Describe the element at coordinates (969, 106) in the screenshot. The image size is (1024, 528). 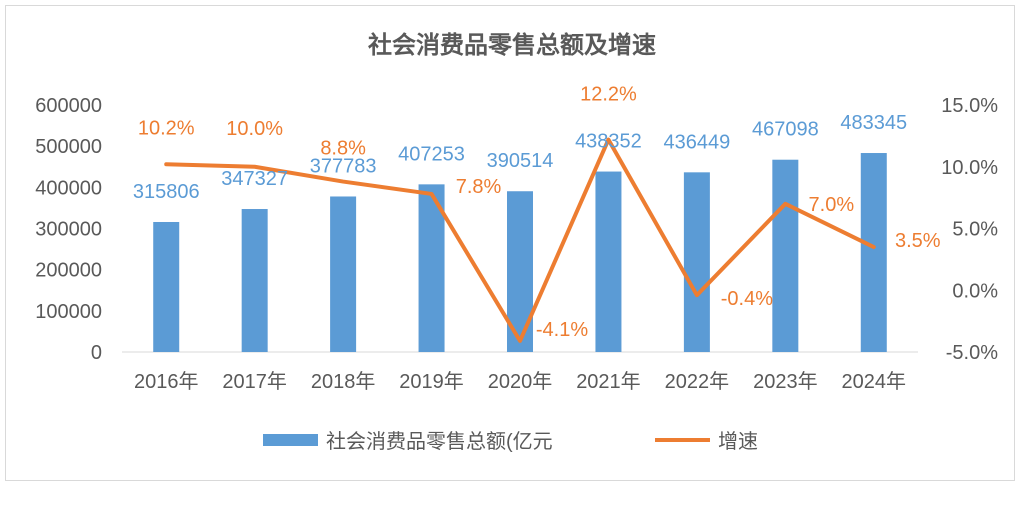
I see `y-right-tick: 15.0%` at that location.